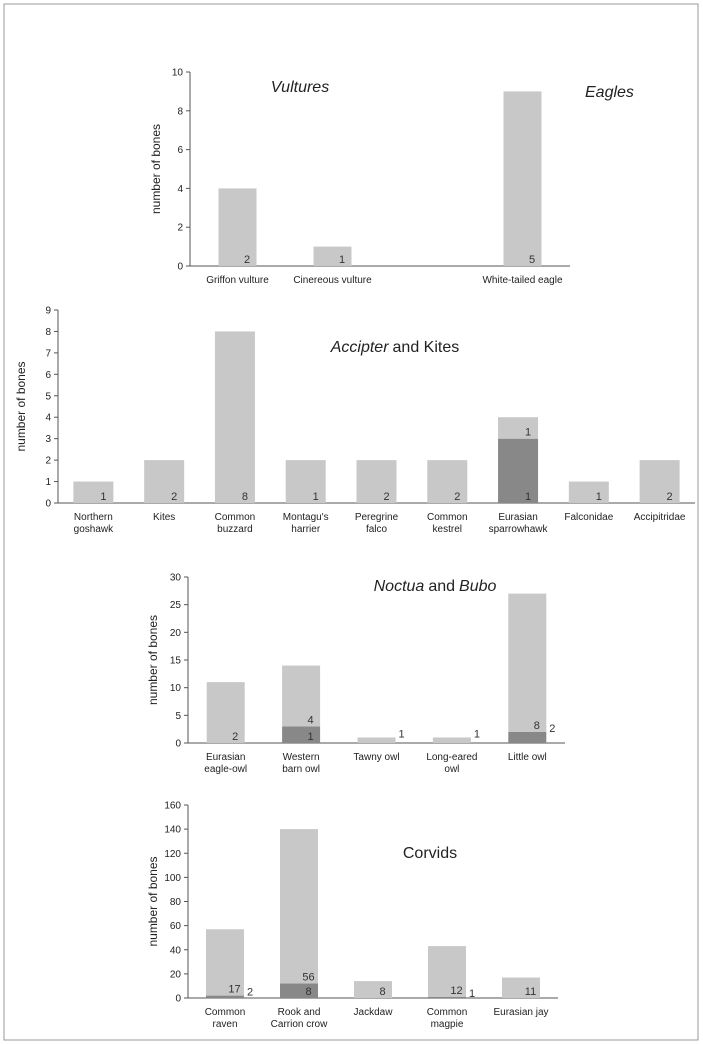  I want to click on y-tick-label: 30, so click(176, 578).